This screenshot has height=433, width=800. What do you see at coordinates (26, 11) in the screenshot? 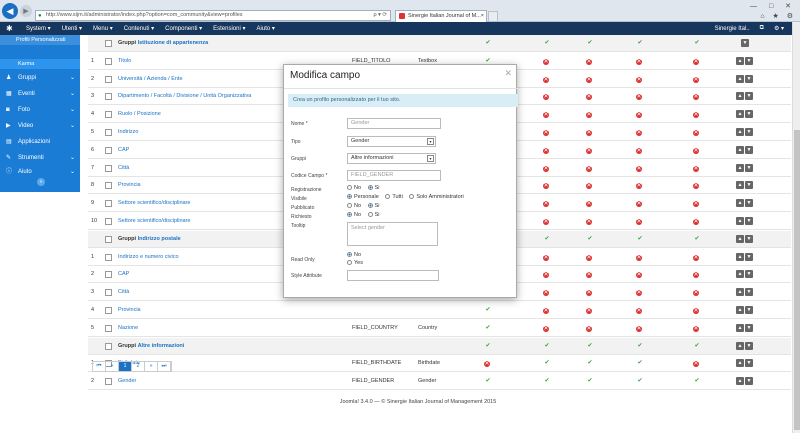
I see `forward-button: ▶` at bounding box center [26, 11].